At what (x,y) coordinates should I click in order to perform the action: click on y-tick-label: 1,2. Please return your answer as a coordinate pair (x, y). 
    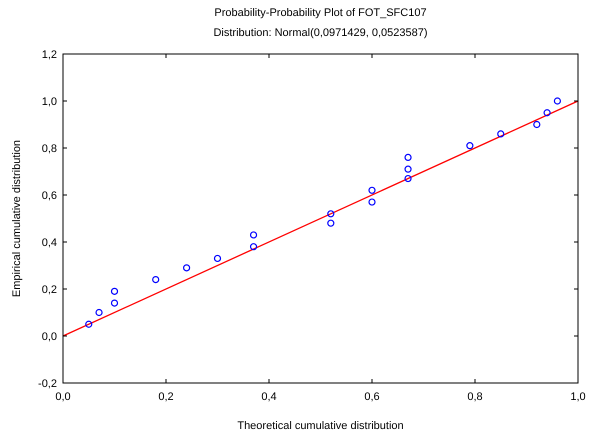
    Looking at the image, I should click on (49, 55).